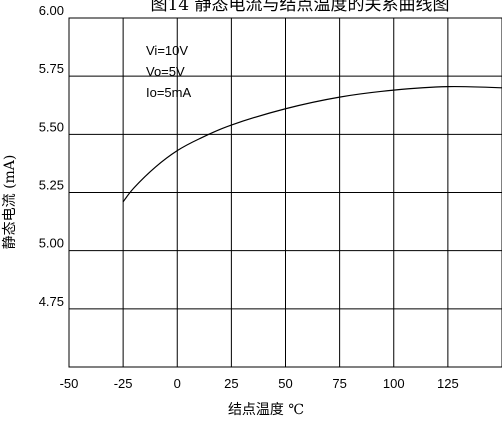 This screenshot has height=426, width=502. I want to click on x-tick-label: 50, so click(285, 383).